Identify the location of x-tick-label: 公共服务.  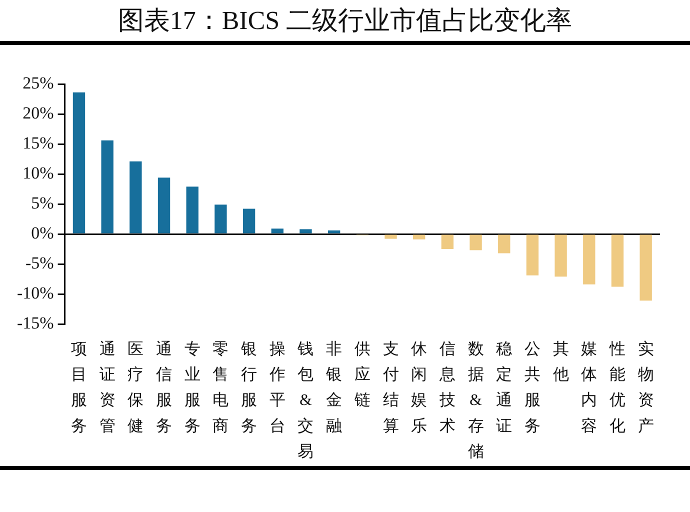
(532, 388).